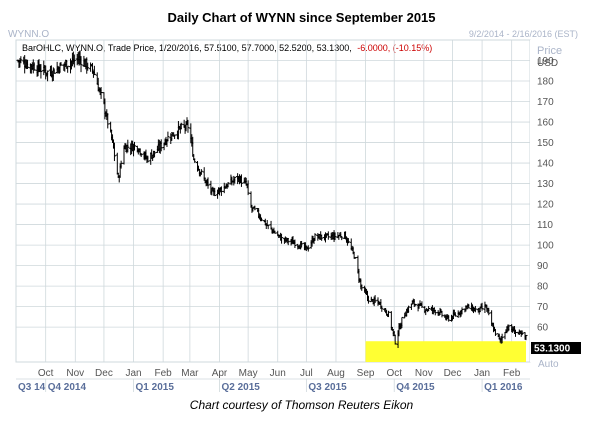  Describe the element at coordinates (543, 287) in the screenshot. I see `y-tick-label: 80` at that location.